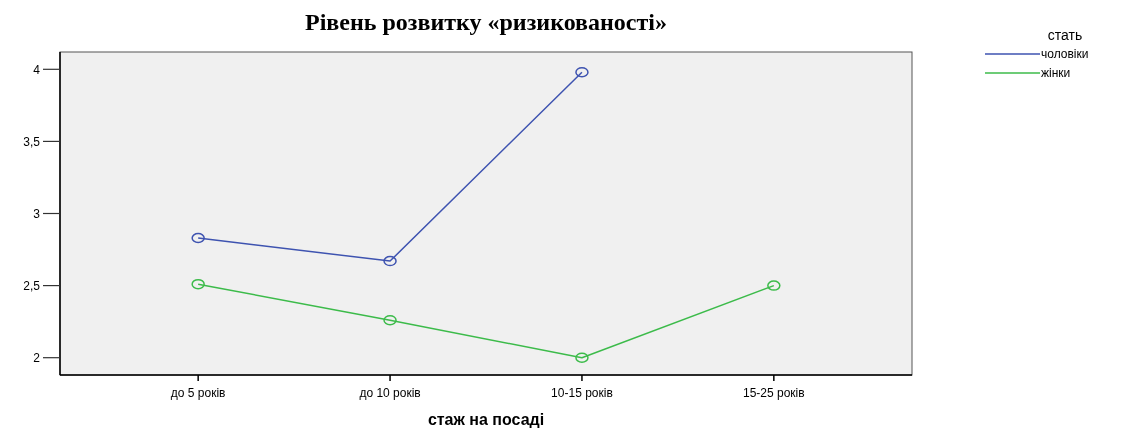 The image size is (1121, 431). Describe the element at coordinates (37, 357) in the screenshot. I see `y-tick-label: 2` at that location.